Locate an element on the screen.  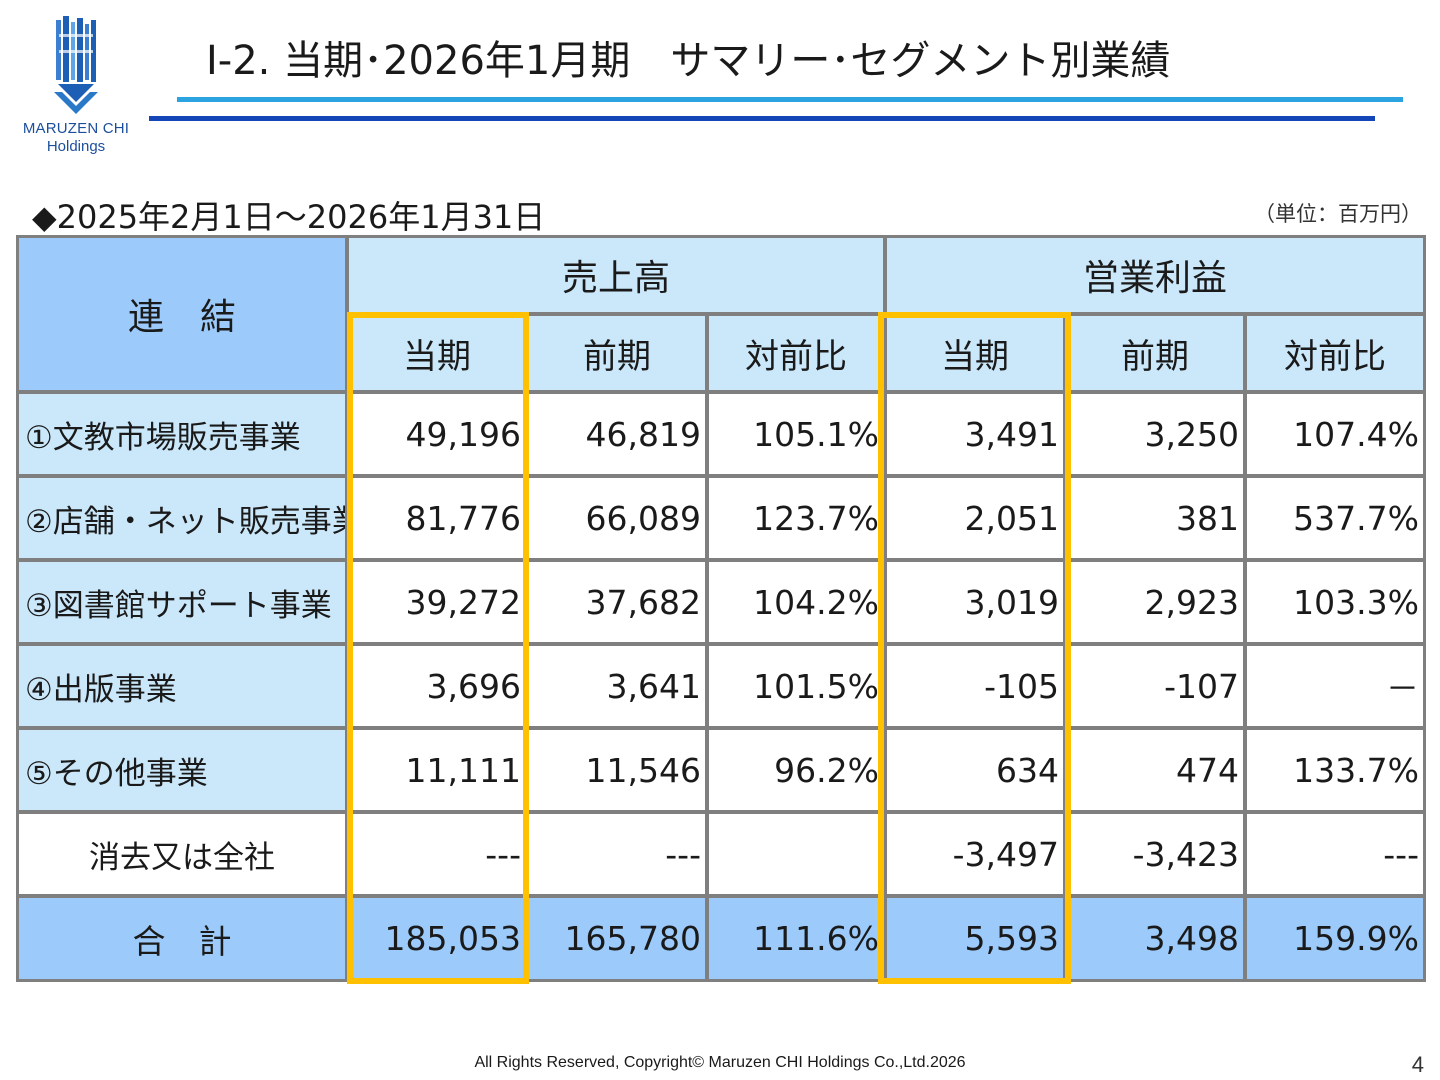
cell-sales-yoy: 123.7% is located at coordinates (796, 518).